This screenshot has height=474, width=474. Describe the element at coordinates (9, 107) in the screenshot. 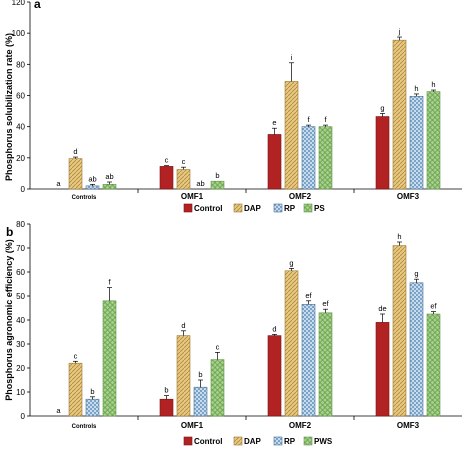

I see `panel-a-ylabel: Phosphorus solubilization rate (%)` at that location.